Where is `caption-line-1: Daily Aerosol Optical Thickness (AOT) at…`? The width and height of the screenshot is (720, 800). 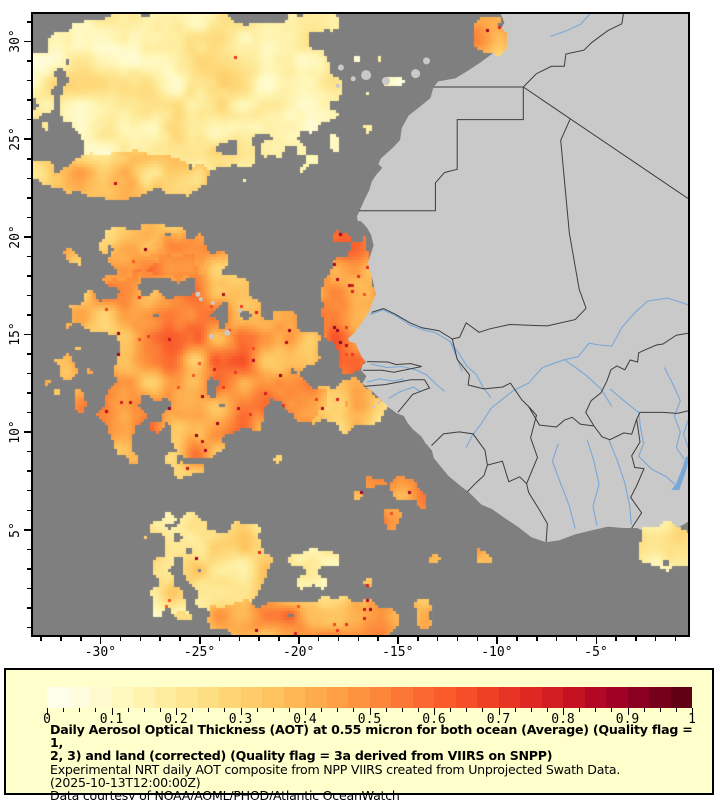
caption-line-1: Daily Aerosol Optical Thickness (AOT) at… is located at coordinates (371, 736).